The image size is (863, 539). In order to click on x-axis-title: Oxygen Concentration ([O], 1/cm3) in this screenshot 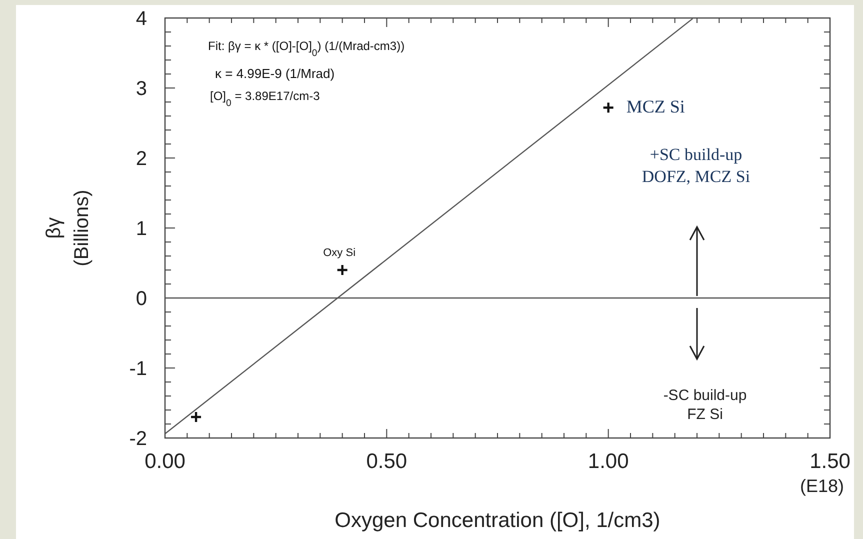, I will do `click(497, 520)`.